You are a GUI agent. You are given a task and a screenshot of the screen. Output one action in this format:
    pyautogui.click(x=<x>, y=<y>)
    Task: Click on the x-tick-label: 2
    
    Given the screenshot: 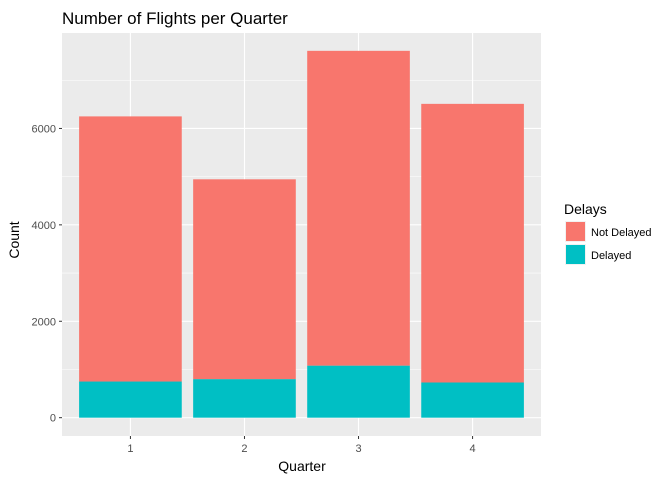 What is the action you would take?
    pyautogui.click(x=244, y=449)
    